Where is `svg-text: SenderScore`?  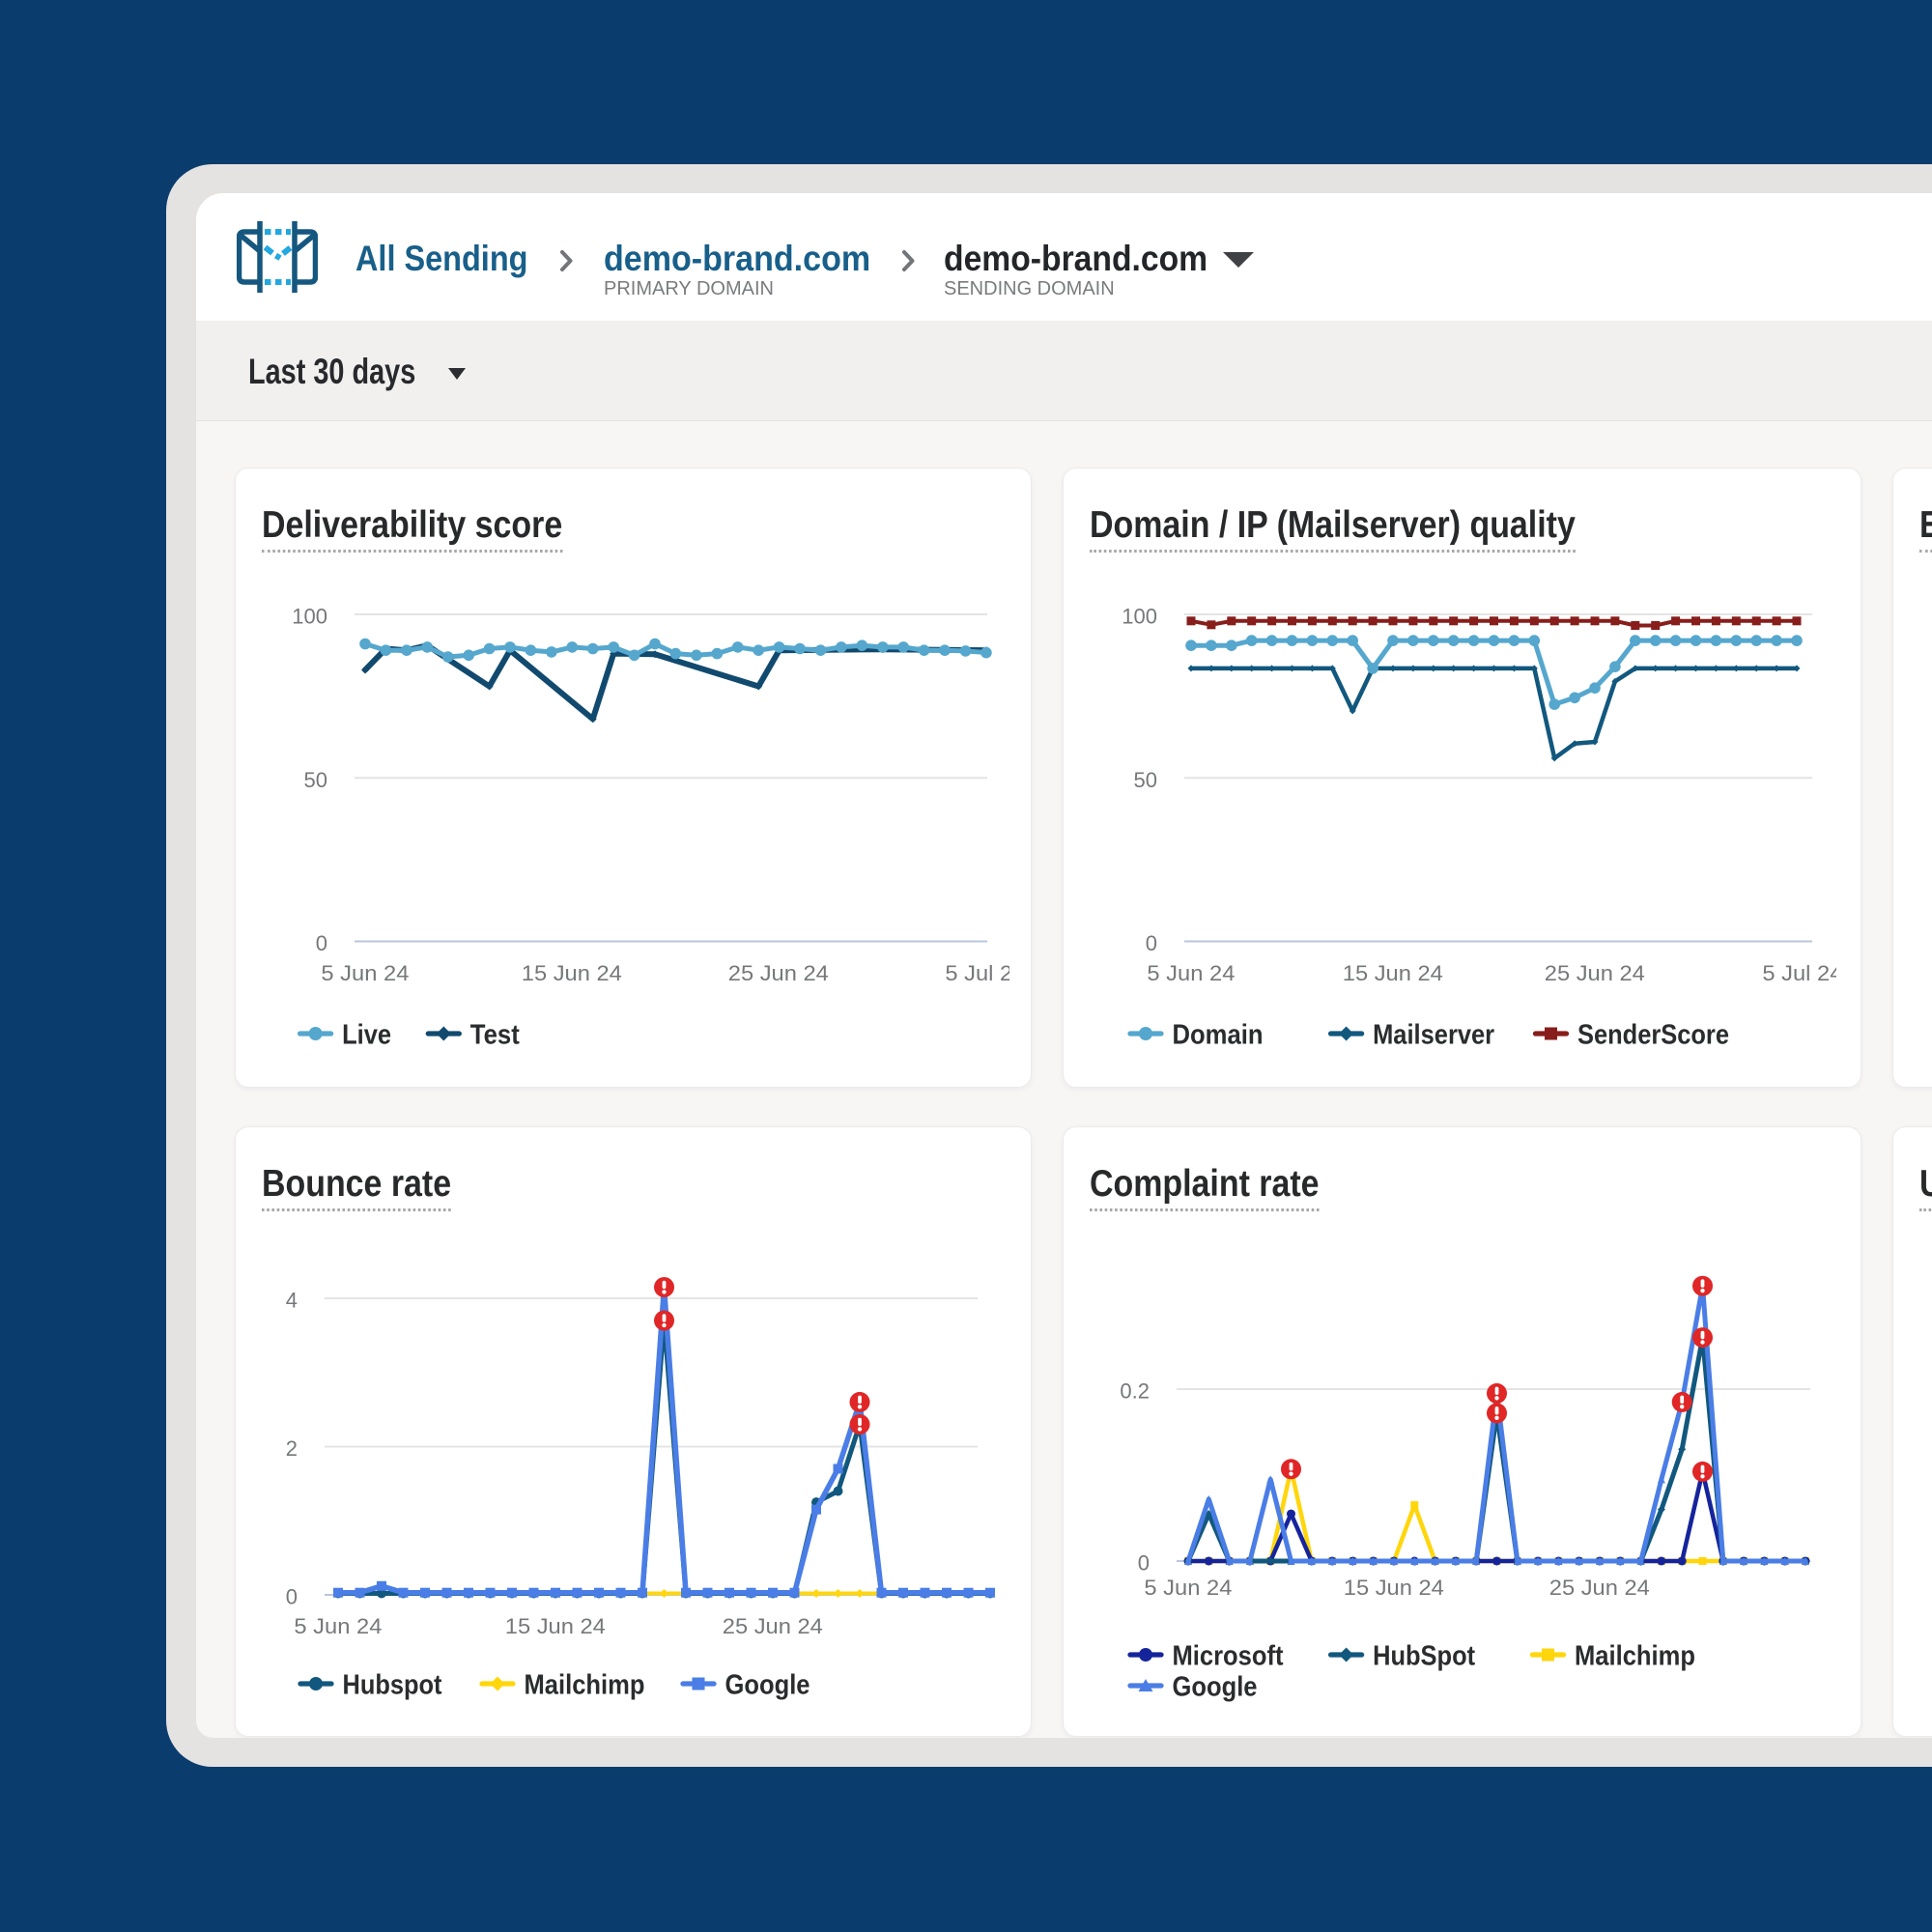 svg-text: SenderScore is located at coordinates (1653, 1035).